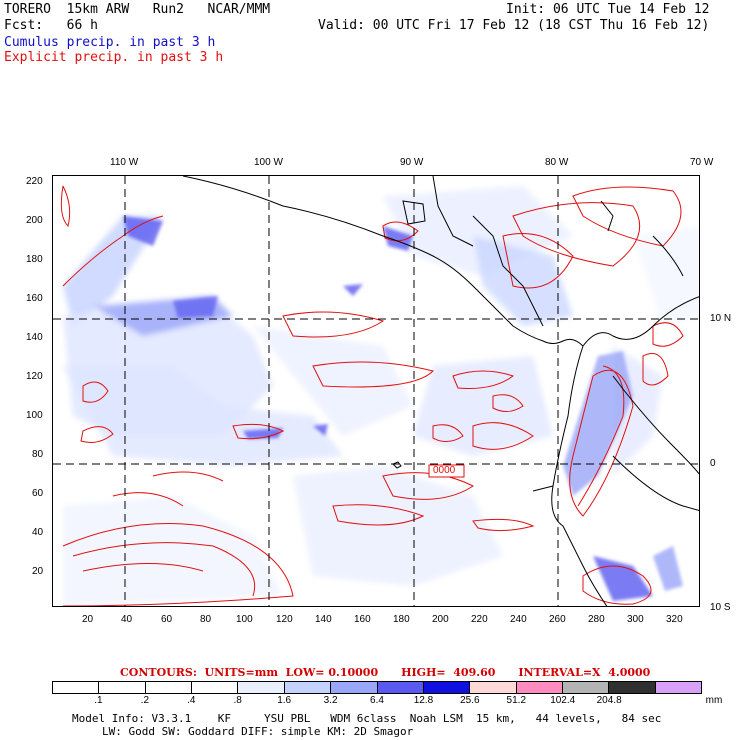 Image resolution: width=740 pixels, height=740 pixels. What do you see at coordinates (323, 619) in the screenshot?
I see `x-tick-140: 140` at bounding box center [323, 619].